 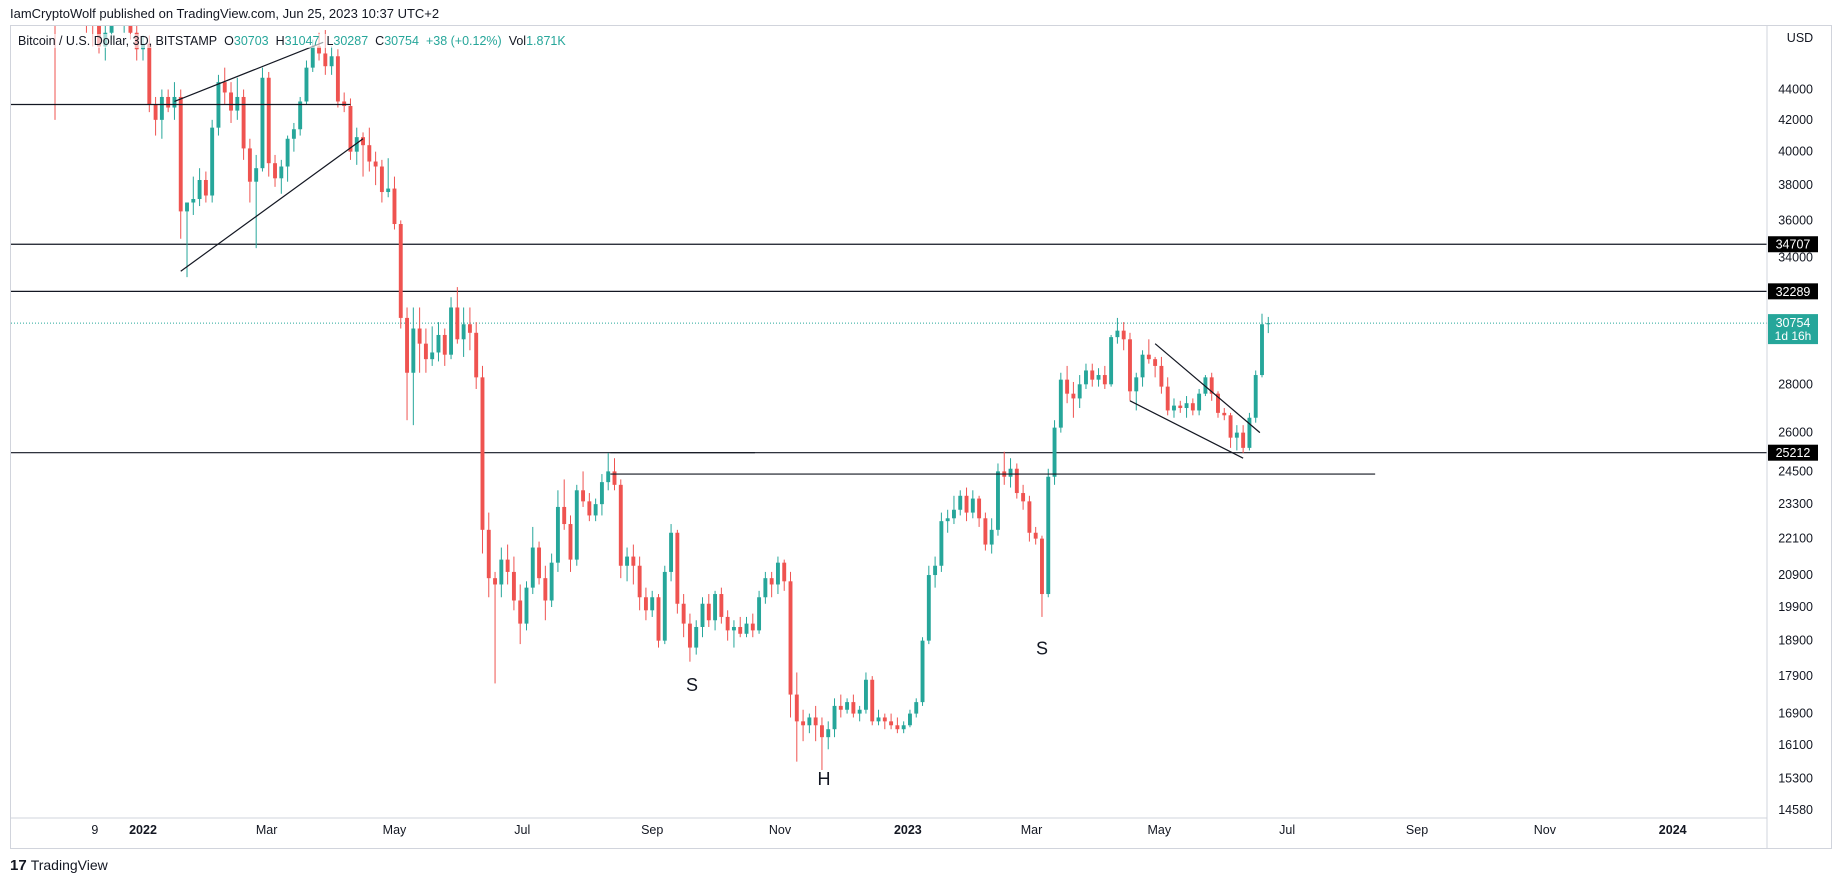 I want to click on level-price-badge, so click(x=1793, y=291).